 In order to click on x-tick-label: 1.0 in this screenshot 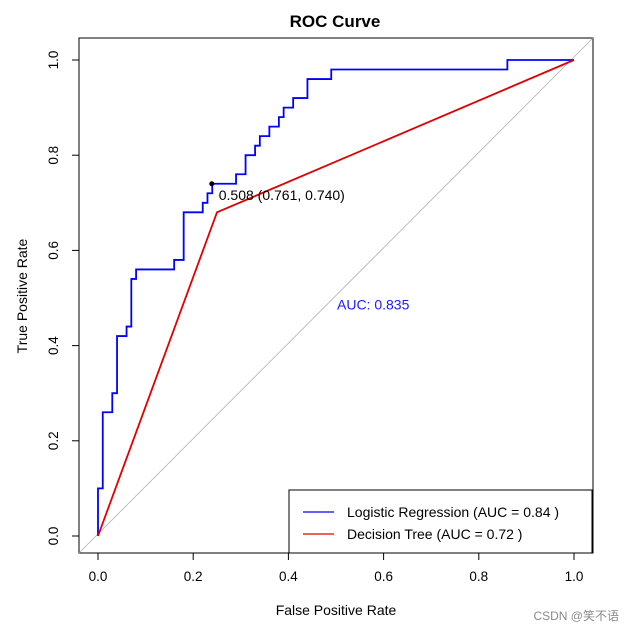, I will do `click(574, 576)`.